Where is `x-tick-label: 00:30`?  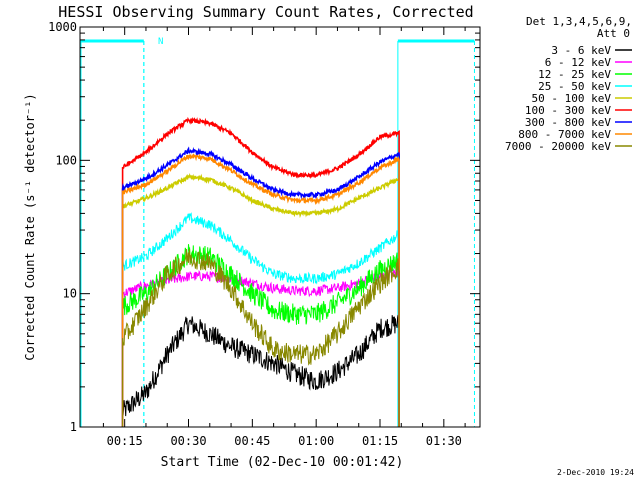 x-tick-label: 00:30 is located at coordinates (188, 441).